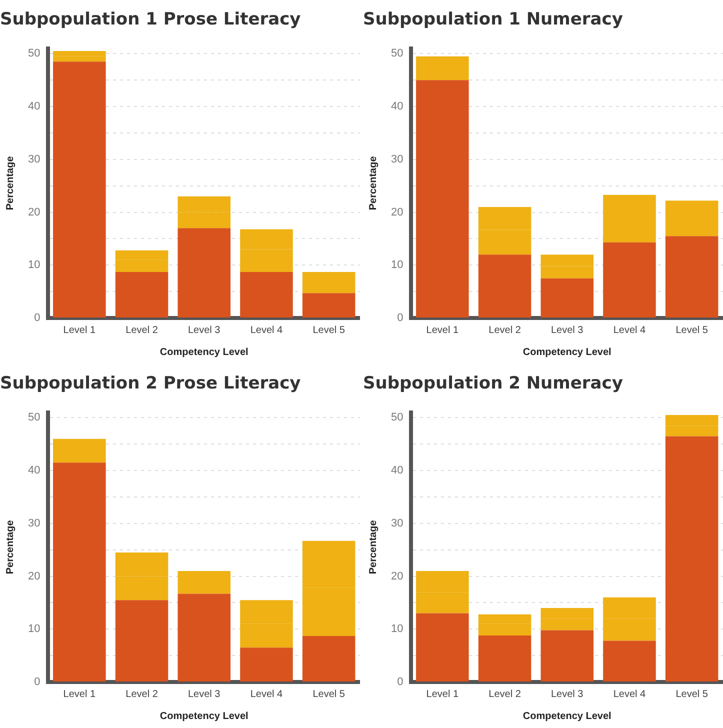 The width and height of the screenshot is (723, 728). I want to click on chart-title: Subpopulation 1 Numeracy, so click(493, 20).